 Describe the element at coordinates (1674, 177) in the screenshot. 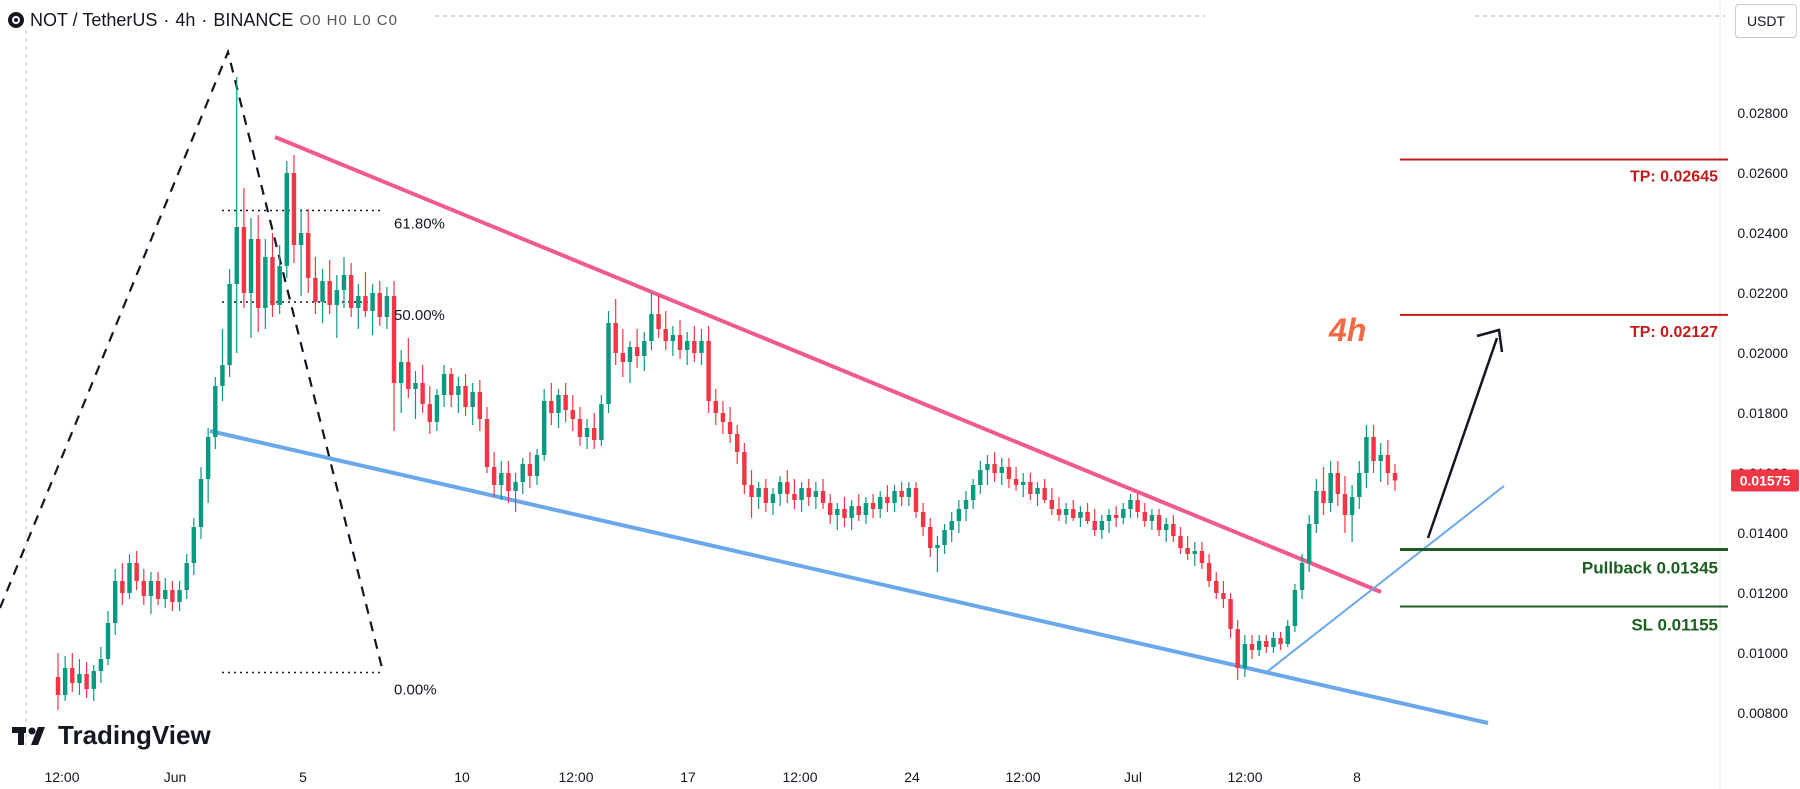

I see `take-profit-label: TP: 0.02645` at that location.